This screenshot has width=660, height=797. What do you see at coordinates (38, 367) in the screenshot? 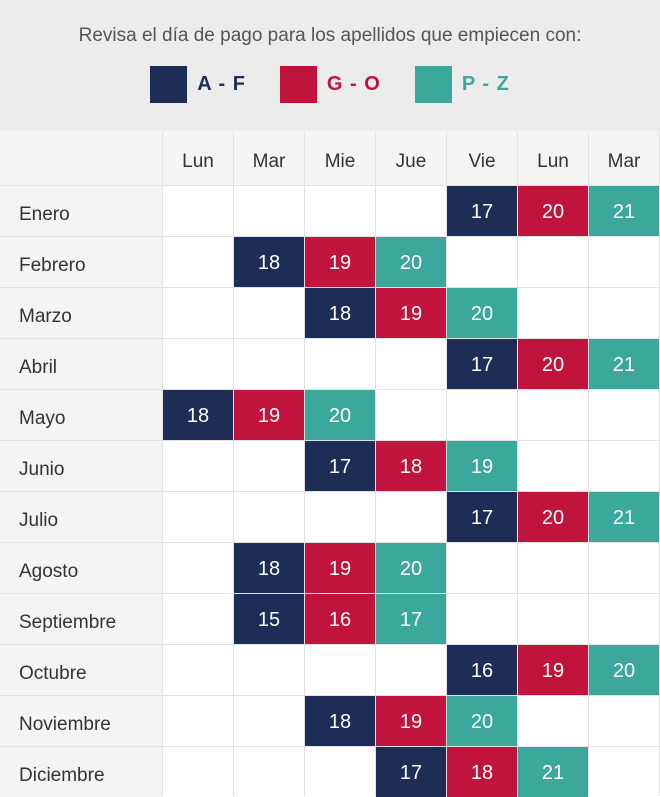
I see `month-label: Abril` at bounding box center [38, 367].